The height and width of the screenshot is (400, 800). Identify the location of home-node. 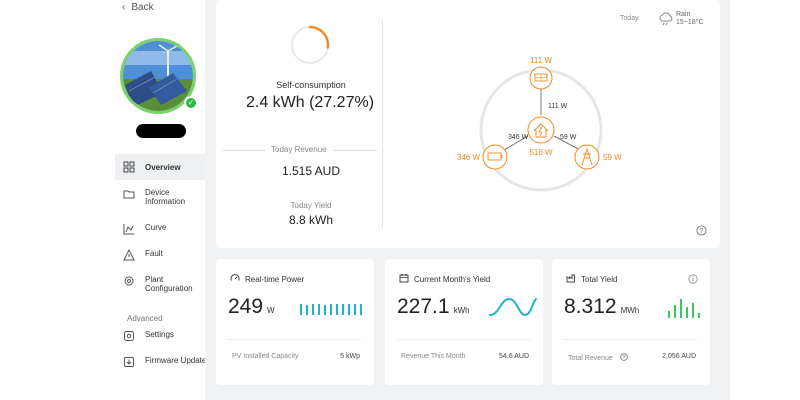
(541, 130).